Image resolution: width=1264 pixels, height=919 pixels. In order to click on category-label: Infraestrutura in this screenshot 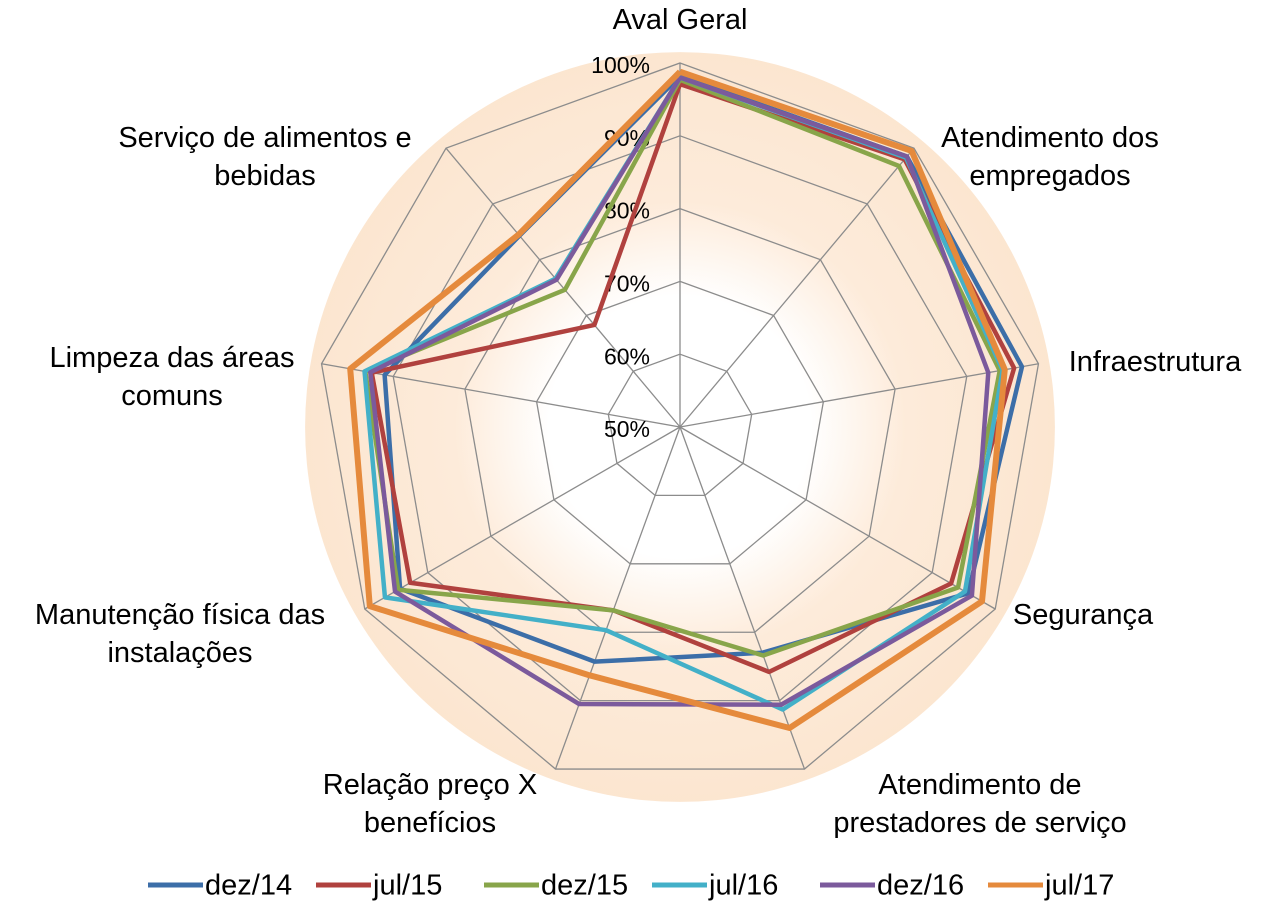, I will do `click(1155, 362)`.